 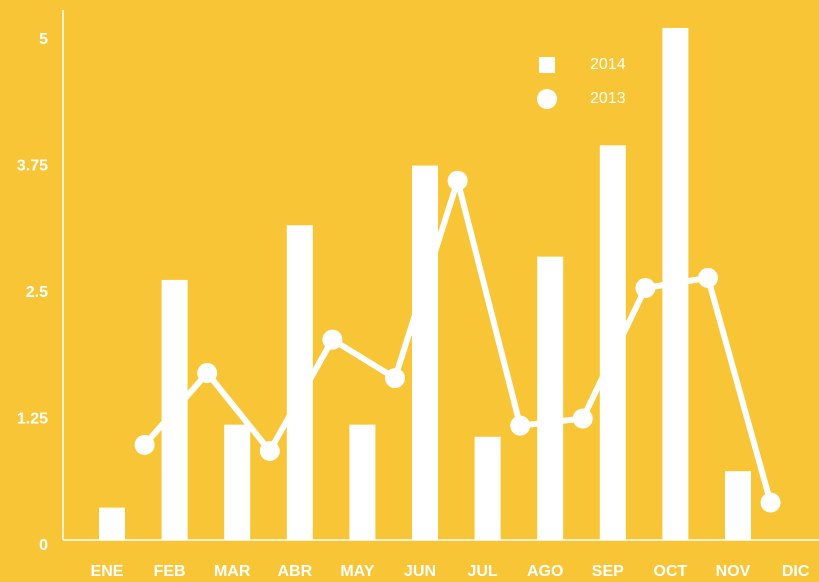 I want to click on x-tick-label: MAR, so click(x=232, y=571).